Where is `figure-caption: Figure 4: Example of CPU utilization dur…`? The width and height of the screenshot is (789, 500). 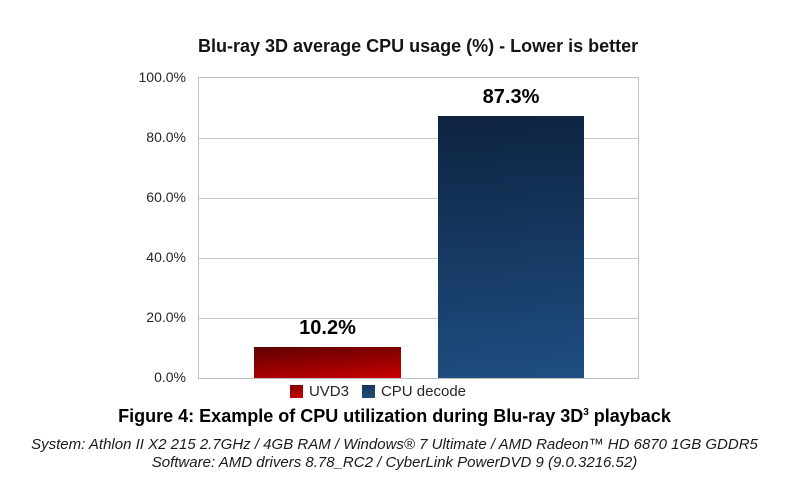
figure-caption: Figure 4: Example of CPU utilization dur… is located at coordinates (394, 416).